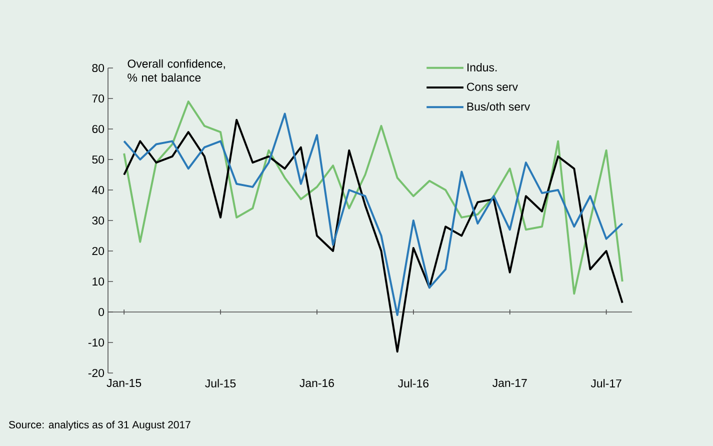 This screenshot has height=446, width=713. What do you see at coordinates (413, 383) in the screenshot?
I see `x-tick-label: Jul-16` at bounding box center [413, 383].